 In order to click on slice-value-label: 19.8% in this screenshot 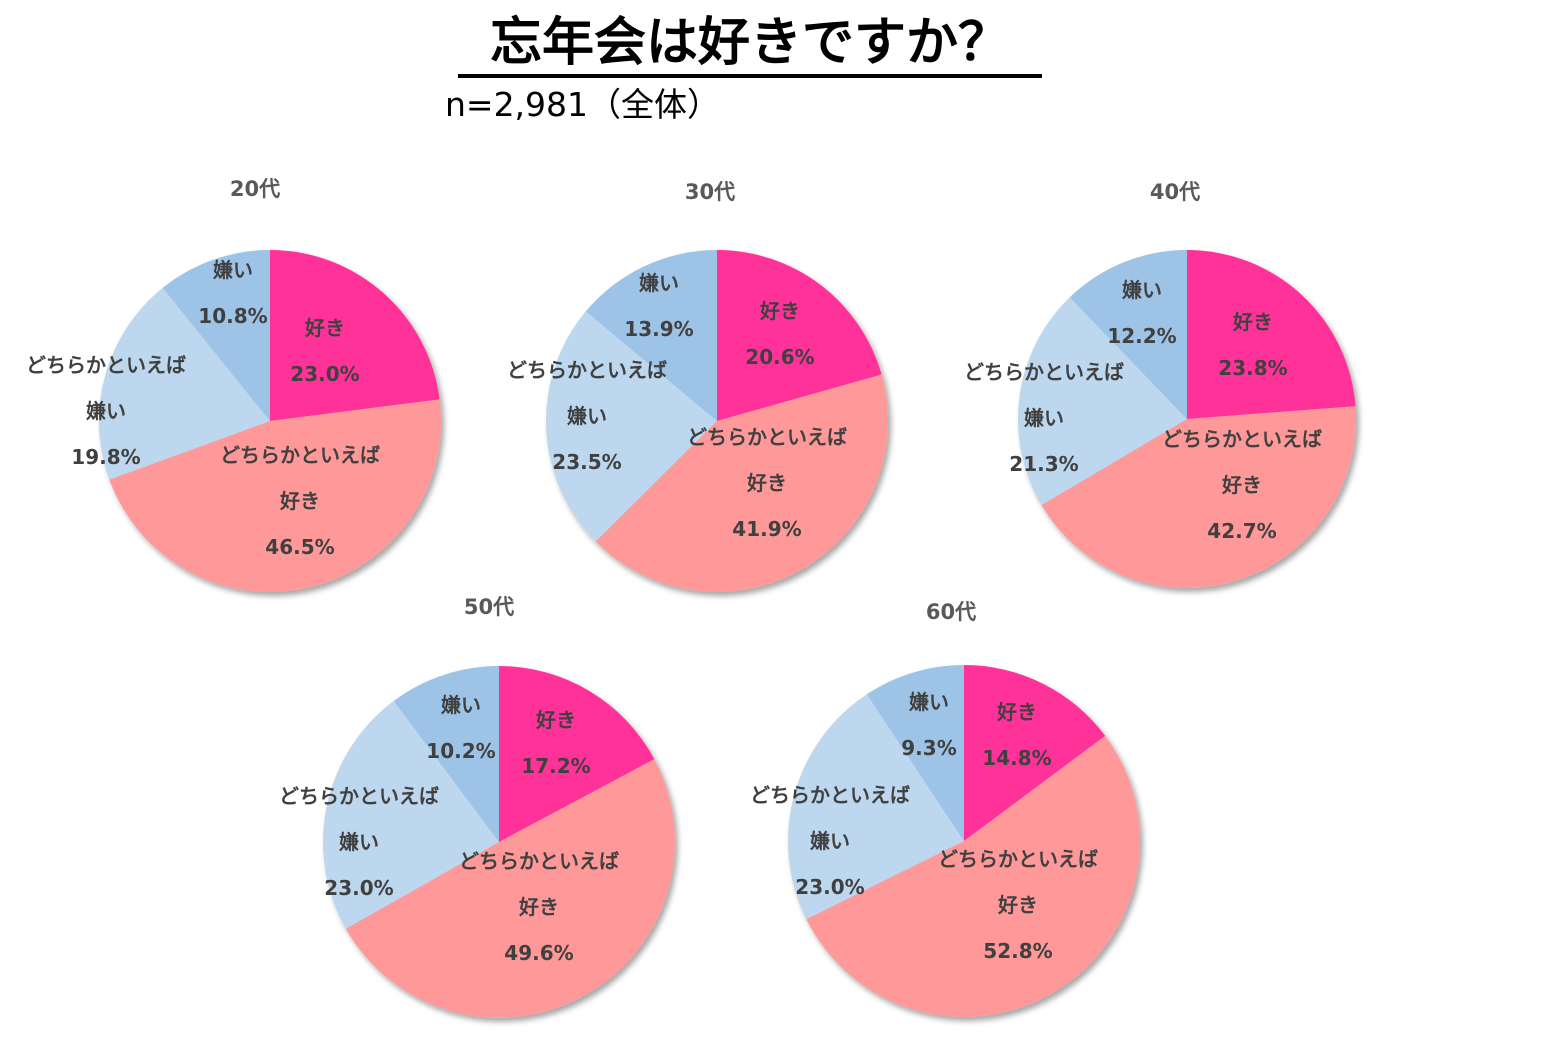, I will do `click(105, 457)`.